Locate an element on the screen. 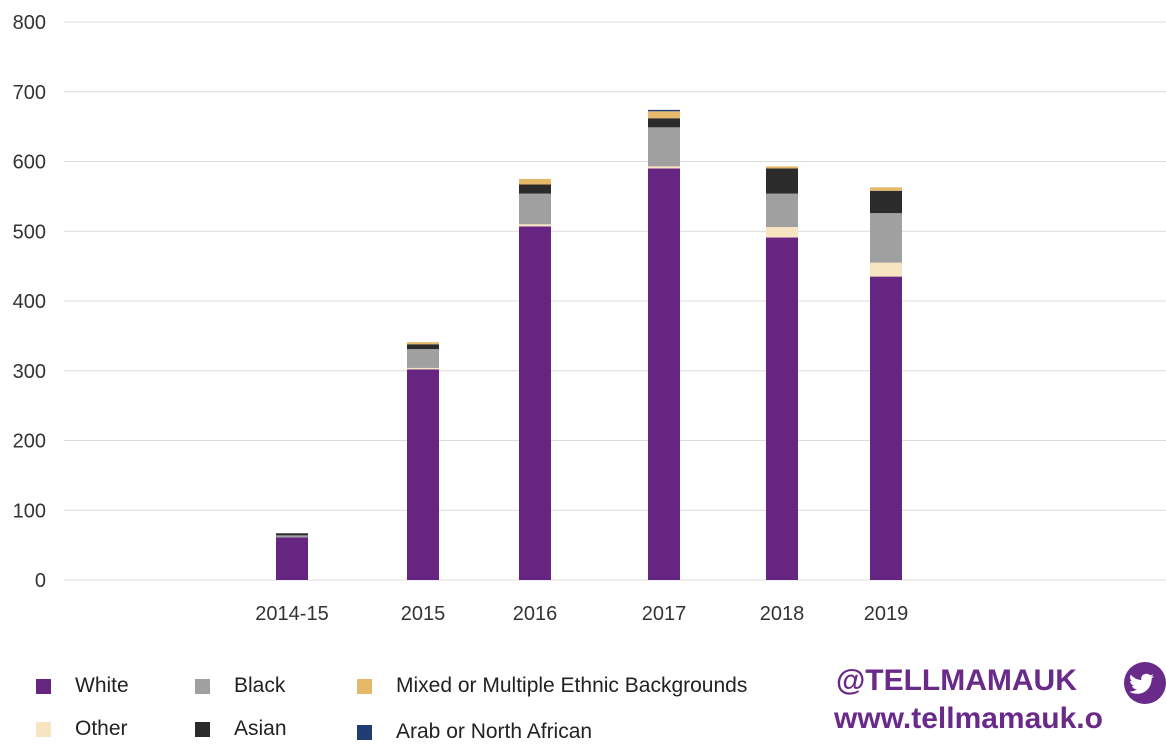 This screenshot has width=1166, height=744. legend-swatch-mixed is located at coordinates (364, 686).